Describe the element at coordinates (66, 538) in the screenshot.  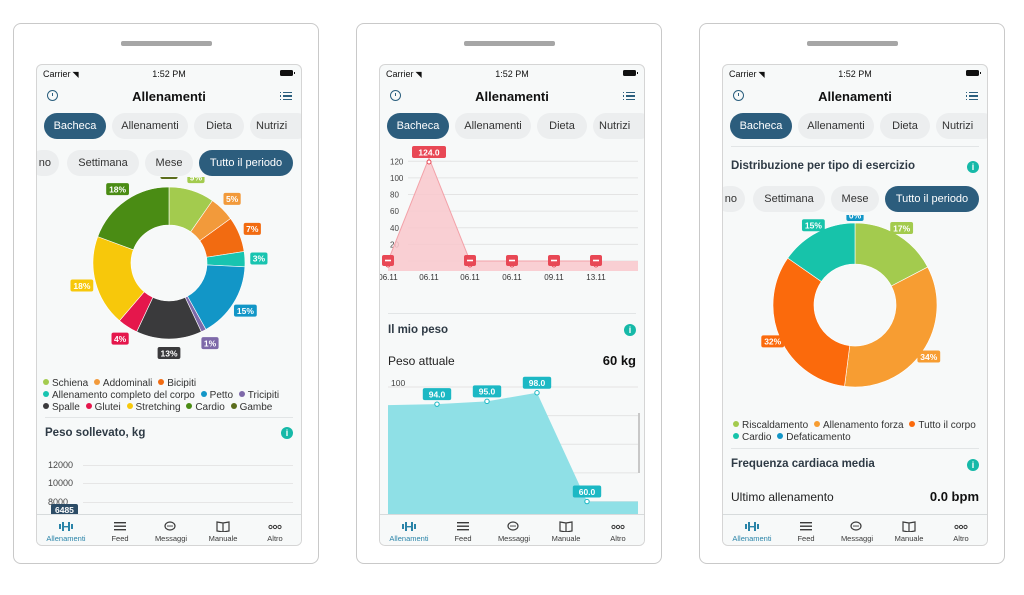
I see `bottom-tab-label: Allenamenti` at that location.